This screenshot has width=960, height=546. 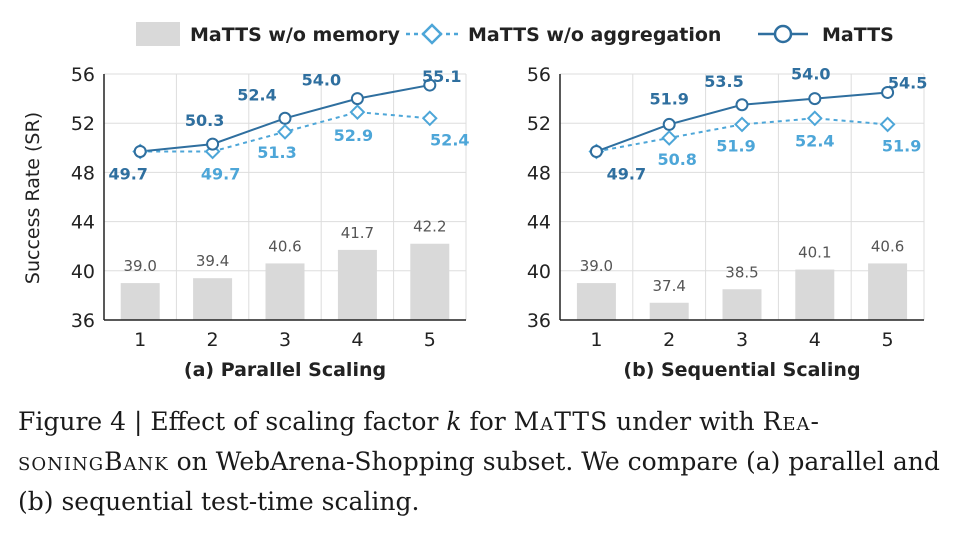 What do you see at coordinates (212, 261) in the screenshot?
I see `bar-value-label: 39.4` at bounding box center [212, 261].